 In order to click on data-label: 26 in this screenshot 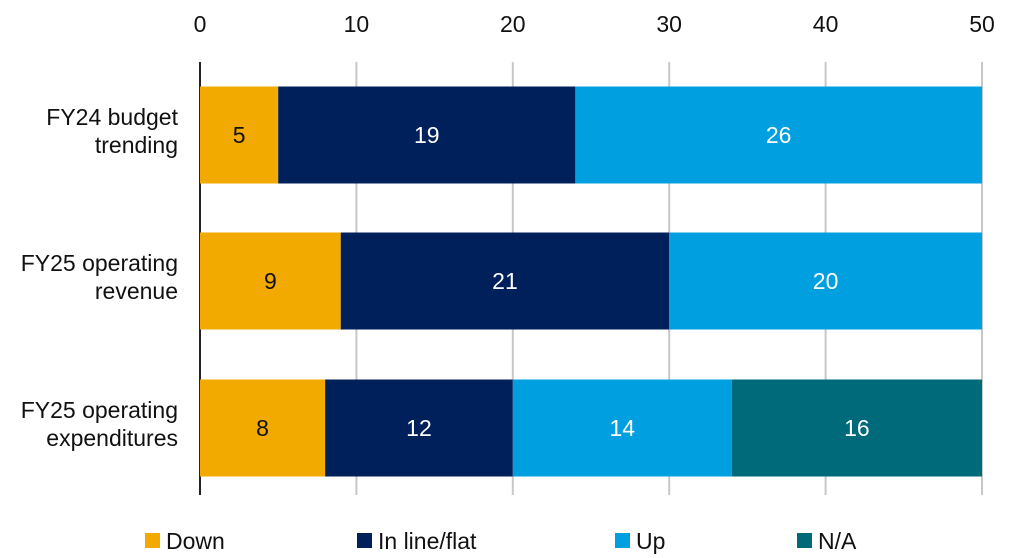, I will do `click(779, 135)`.